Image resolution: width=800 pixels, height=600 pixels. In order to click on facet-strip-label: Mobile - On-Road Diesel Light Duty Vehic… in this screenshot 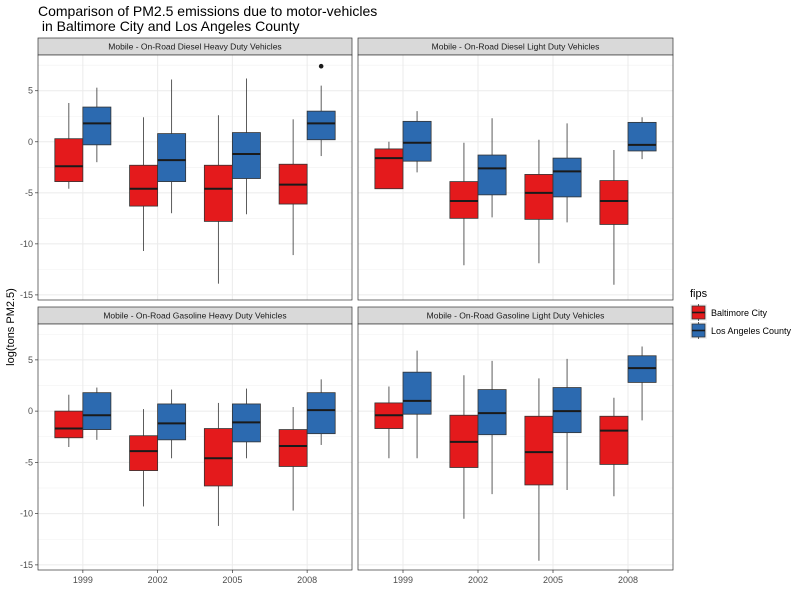, I will do `click(516, 47)`.